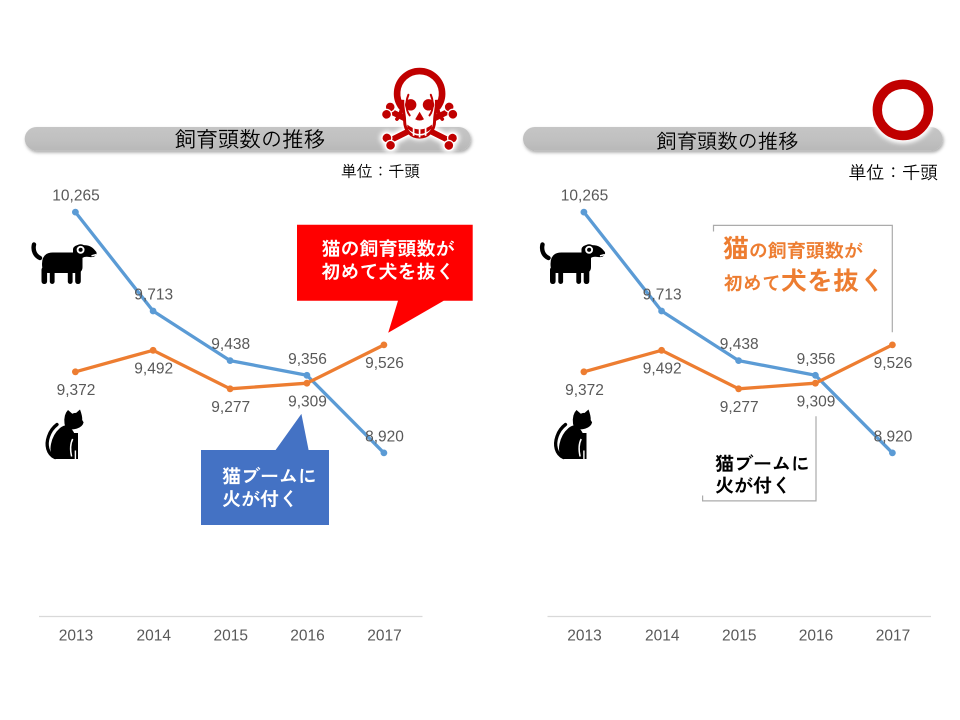 Image resolution: width=960 pixels, height=720 pixels. I want to click on svg-text: 2017, so click(384, 636).